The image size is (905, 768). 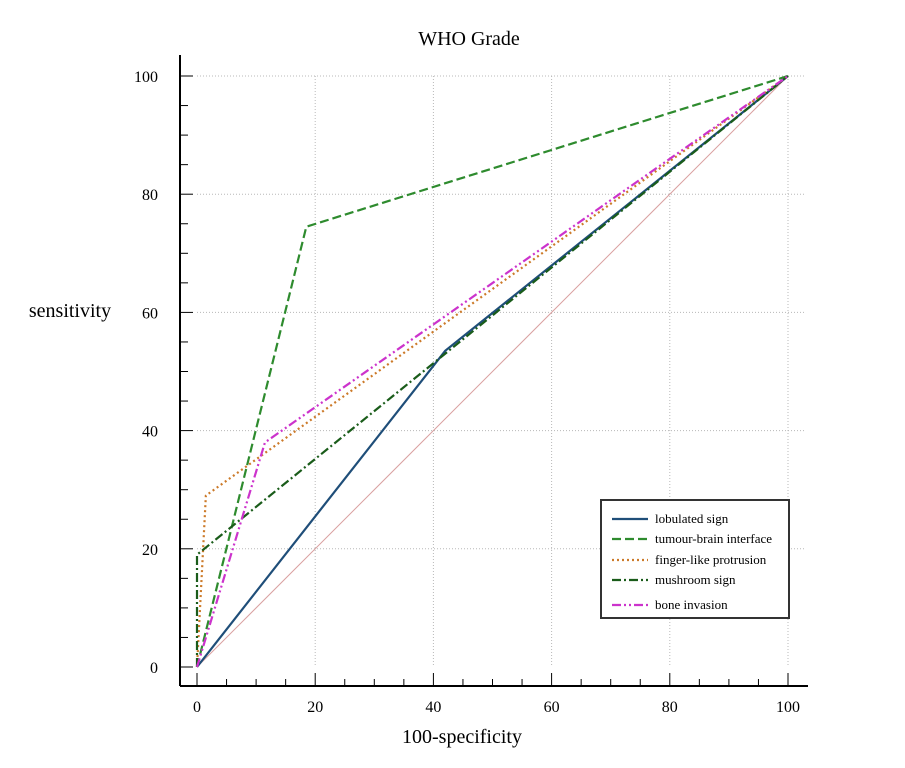 I want to click on y-tick-label: 60, so click(x=150, y=313).